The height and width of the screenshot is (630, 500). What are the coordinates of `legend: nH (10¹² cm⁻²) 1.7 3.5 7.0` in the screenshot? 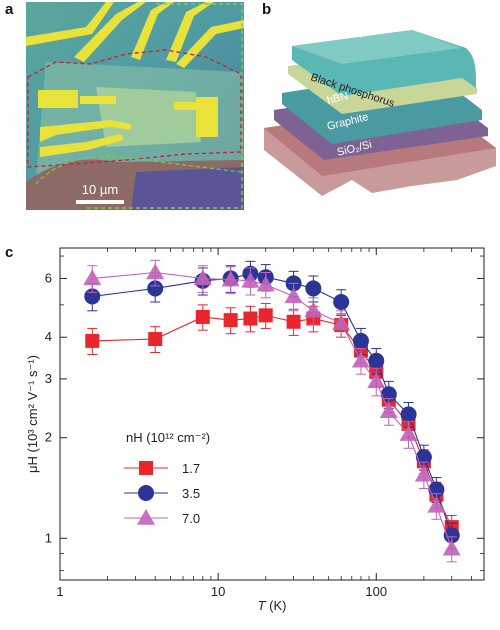 It's located at (167, 478).